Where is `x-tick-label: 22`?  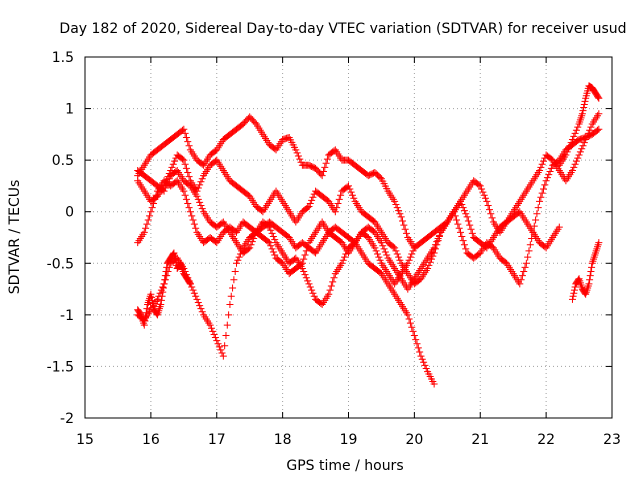
x-tick-label: 22 is located at coordinates (546, 440).